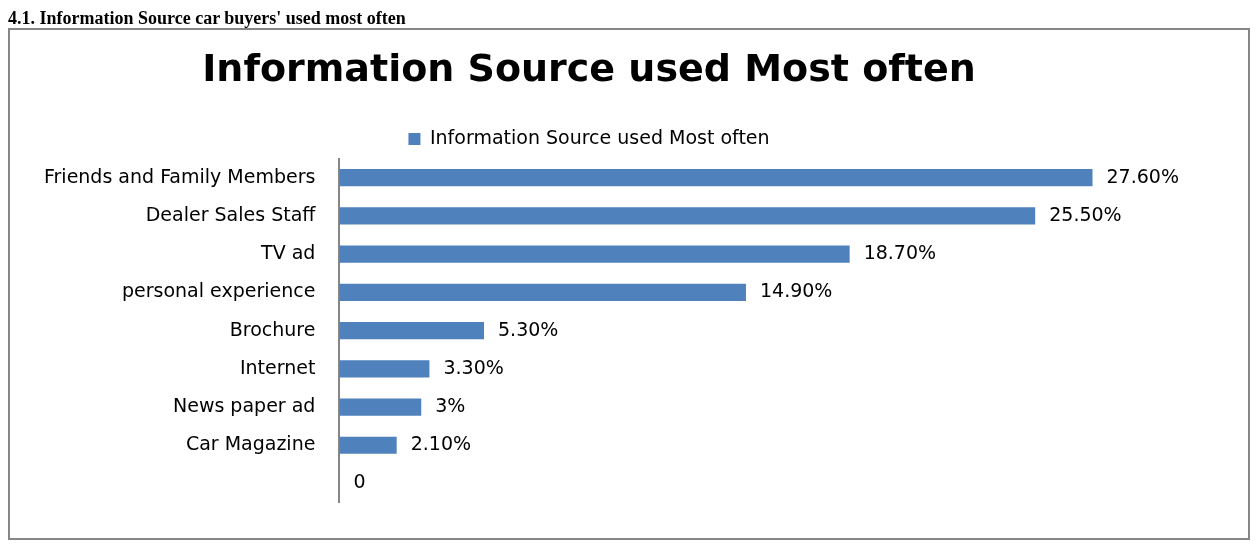 This screenshot has width=1258, height=552. What do you see at coordinates (207, 18) in the screenshot?
I see `text: 4.1. Information Source car buyers' used most often` at bounding box center [207, 18].